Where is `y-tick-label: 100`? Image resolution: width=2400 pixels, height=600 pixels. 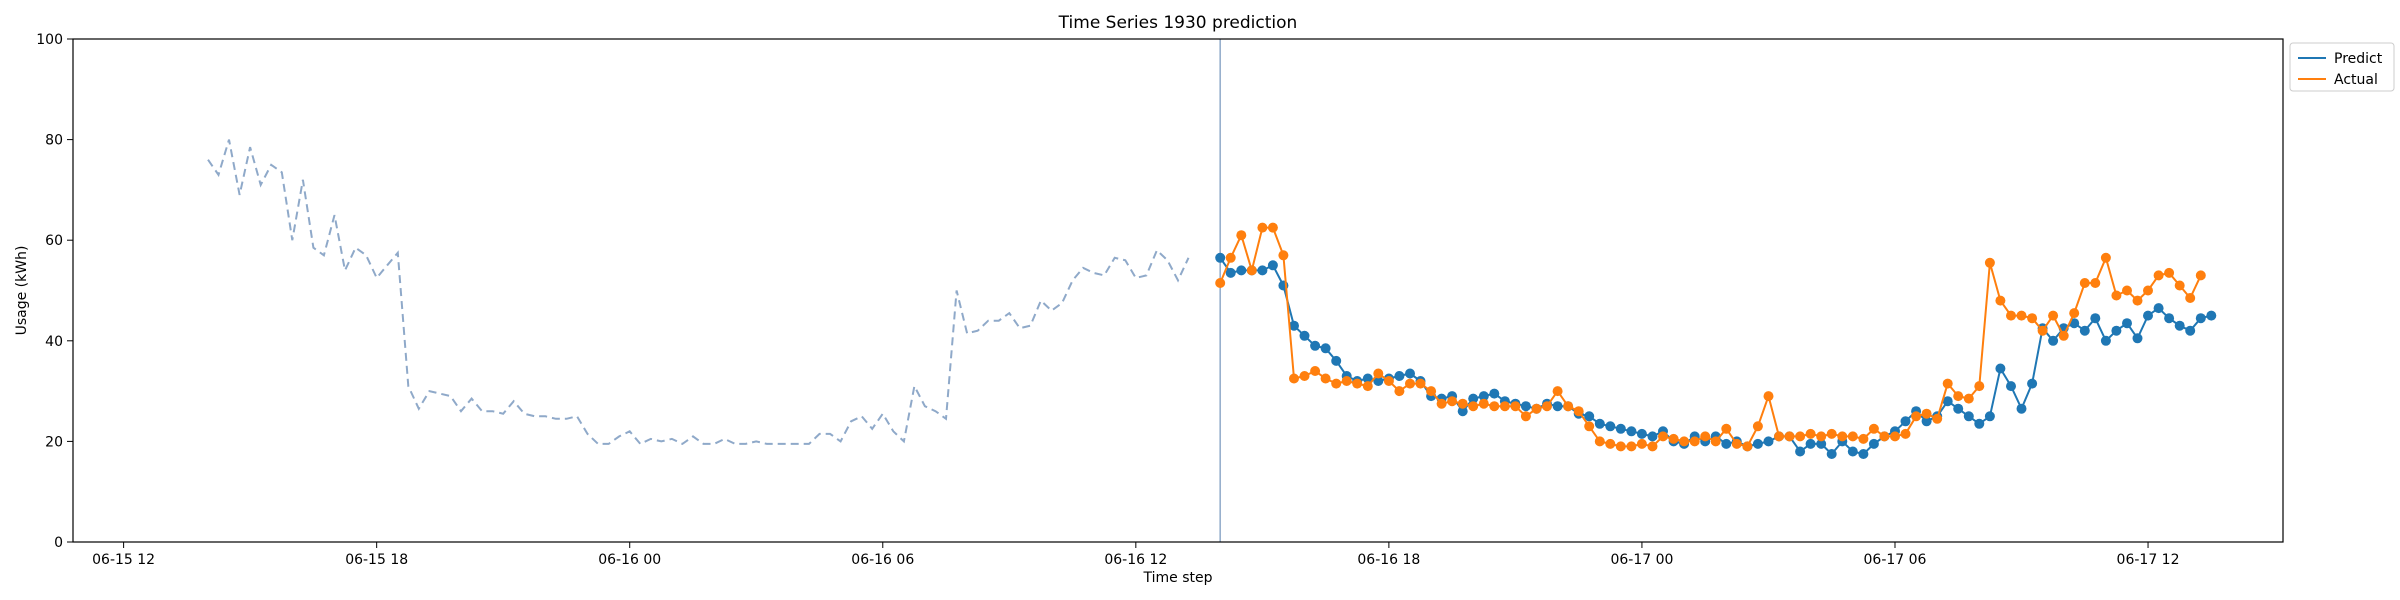
y-tick-label: 100 is located at coordinates (49, 40).